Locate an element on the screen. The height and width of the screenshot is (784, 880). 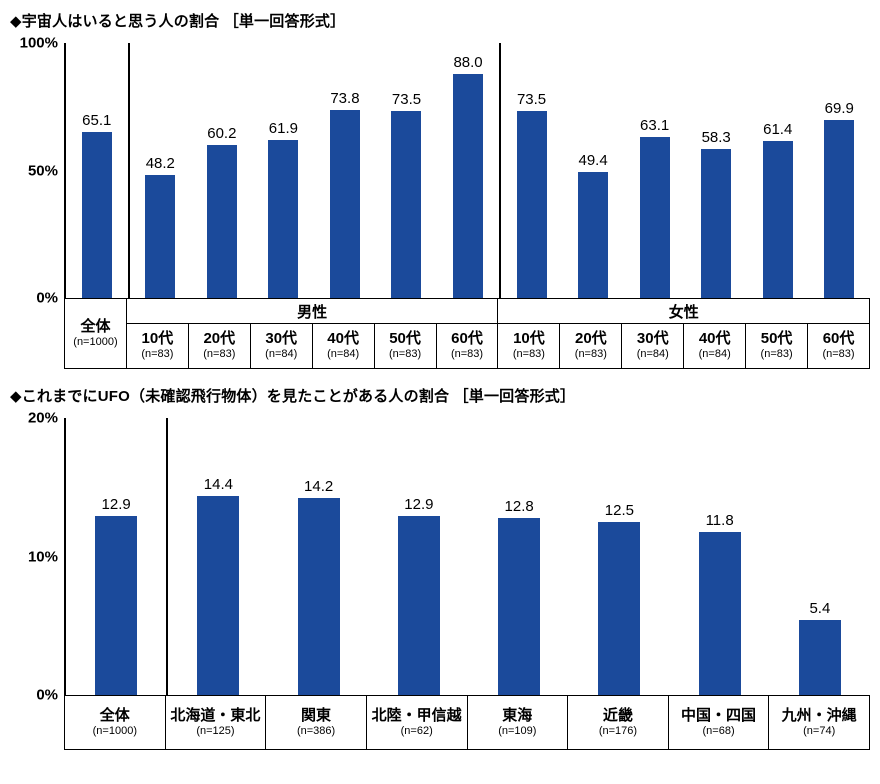
bar-column: 69.9 is located at coordinates (840, 170).